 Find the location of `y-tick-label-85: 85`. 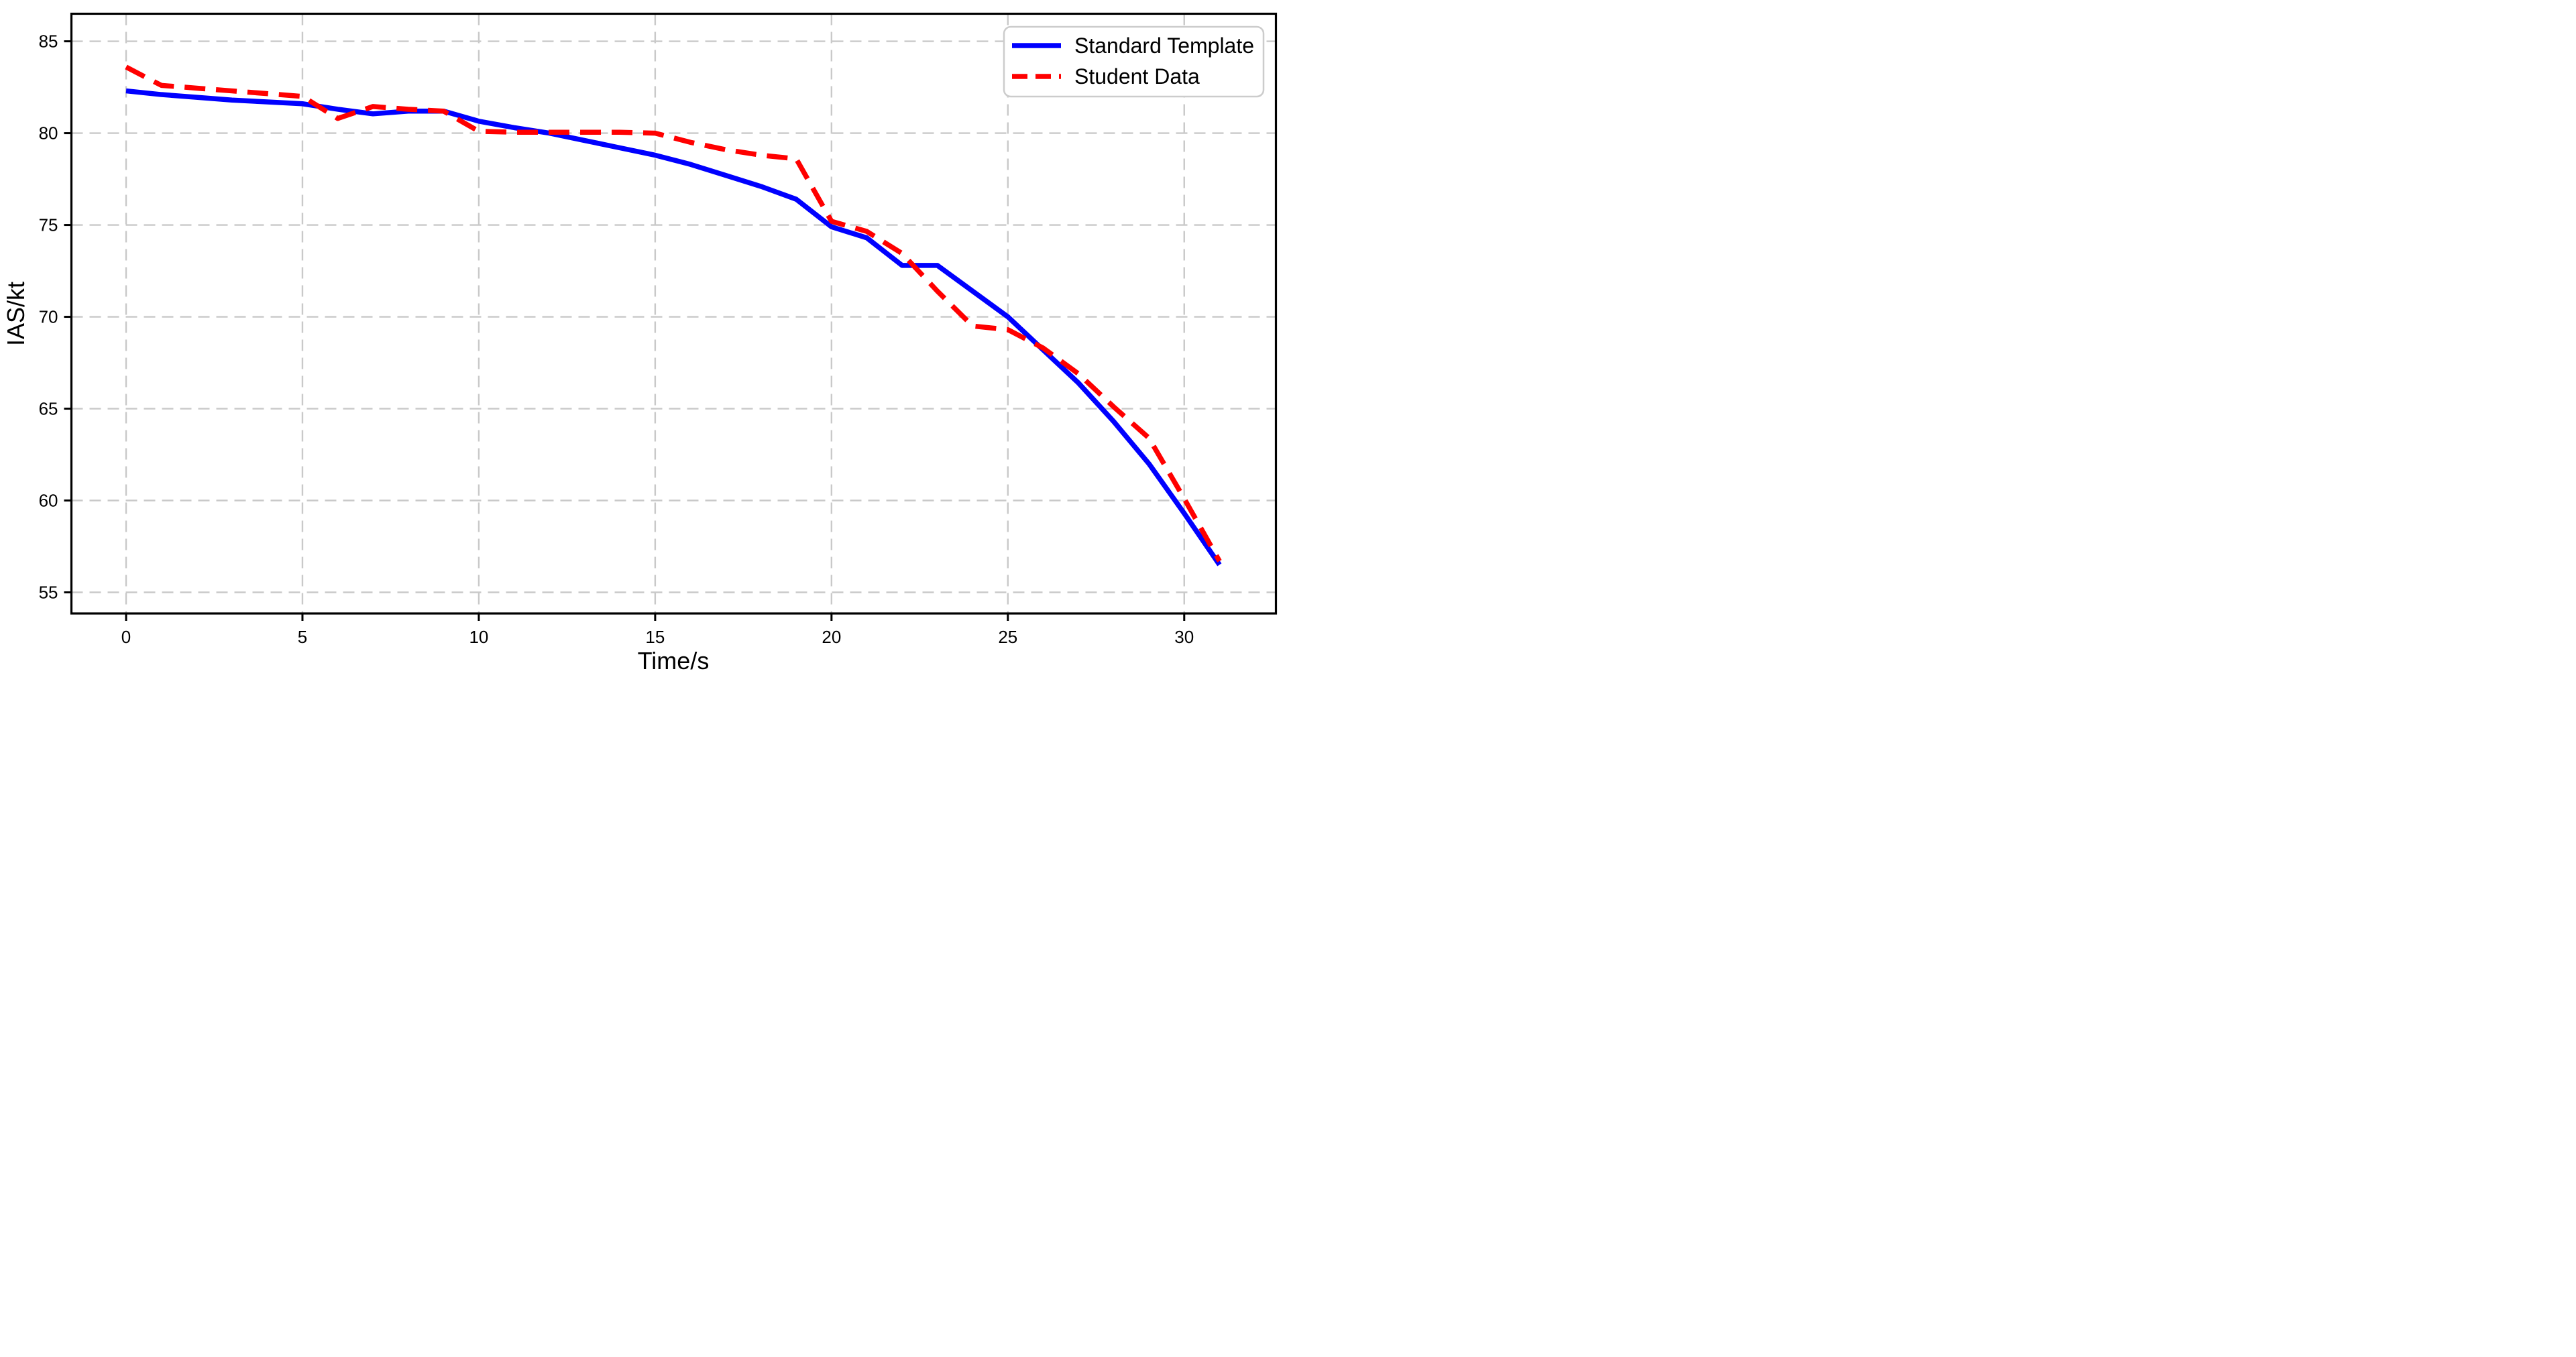

y-tick-label-85: 85 is located at coordinates (48, 42).